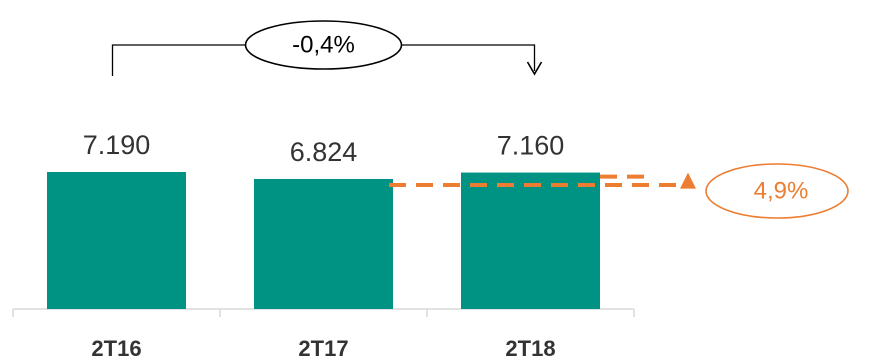 Image resolution: width=890 pixels, height=361 pixels. Describe the element at coordinates (531, 146) in the screenshot. I see `value-label-2t18: 7.160` at that location.